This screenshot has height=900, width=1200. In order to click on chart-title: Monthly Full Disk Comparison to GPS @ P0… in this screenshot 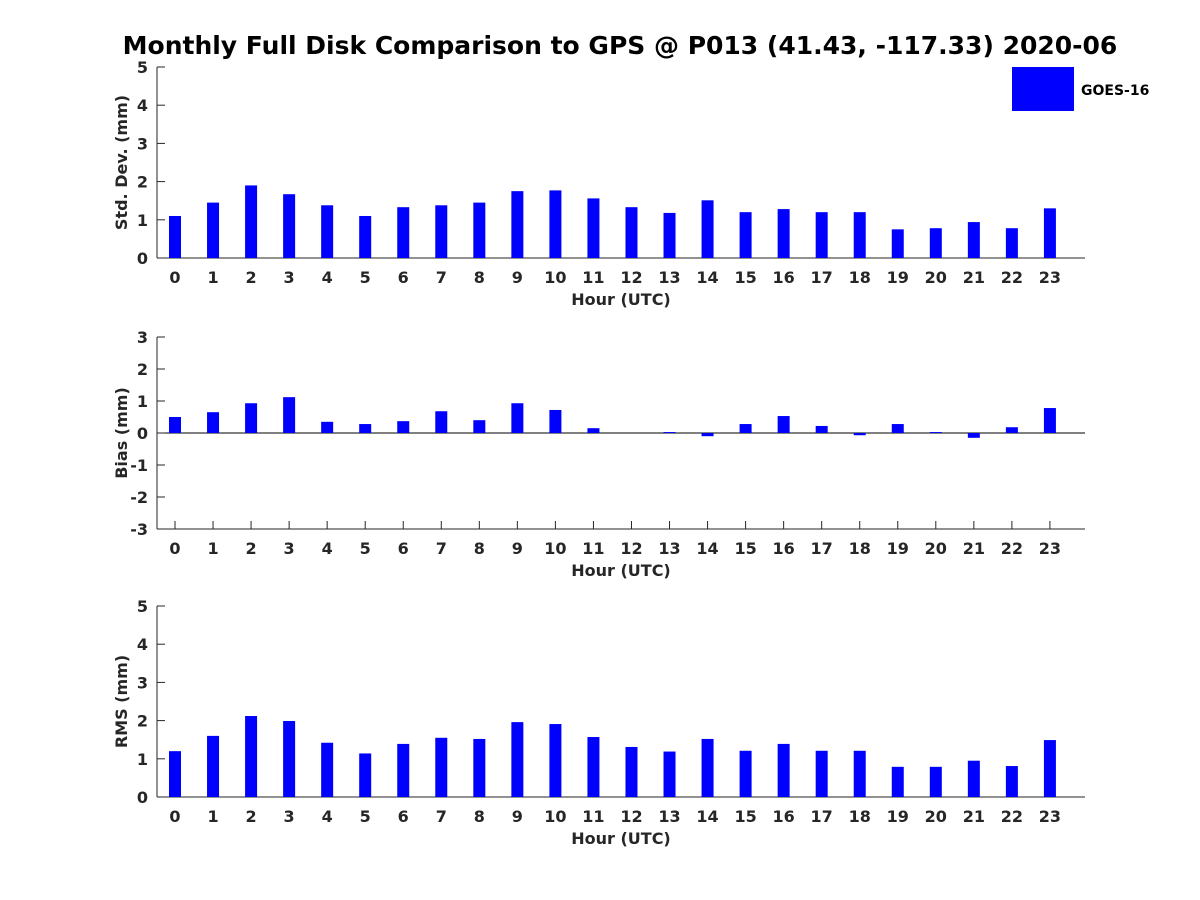, I will do `click(620, 45)`.